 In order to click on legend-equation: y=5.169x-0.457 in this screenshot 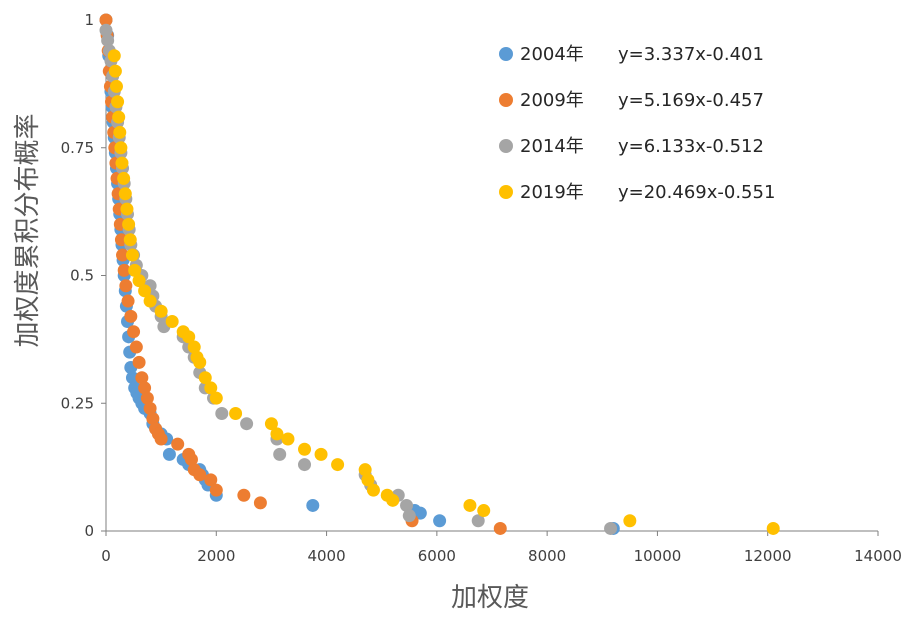, I will do `click(691, 100)`.